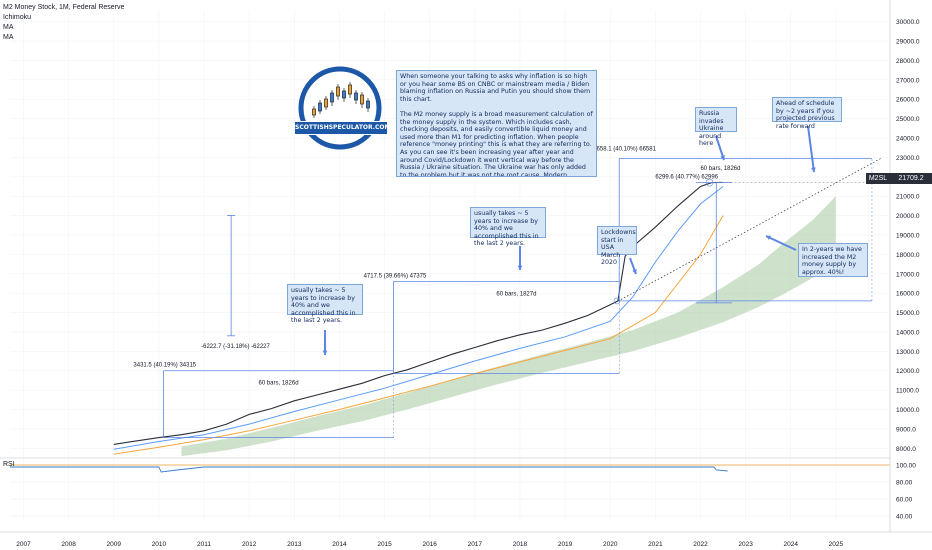  What do you see at coordinates (634, 271) in the screenshot?
I see `arrow-lockdowns-head` at bounding box center [634, 271].